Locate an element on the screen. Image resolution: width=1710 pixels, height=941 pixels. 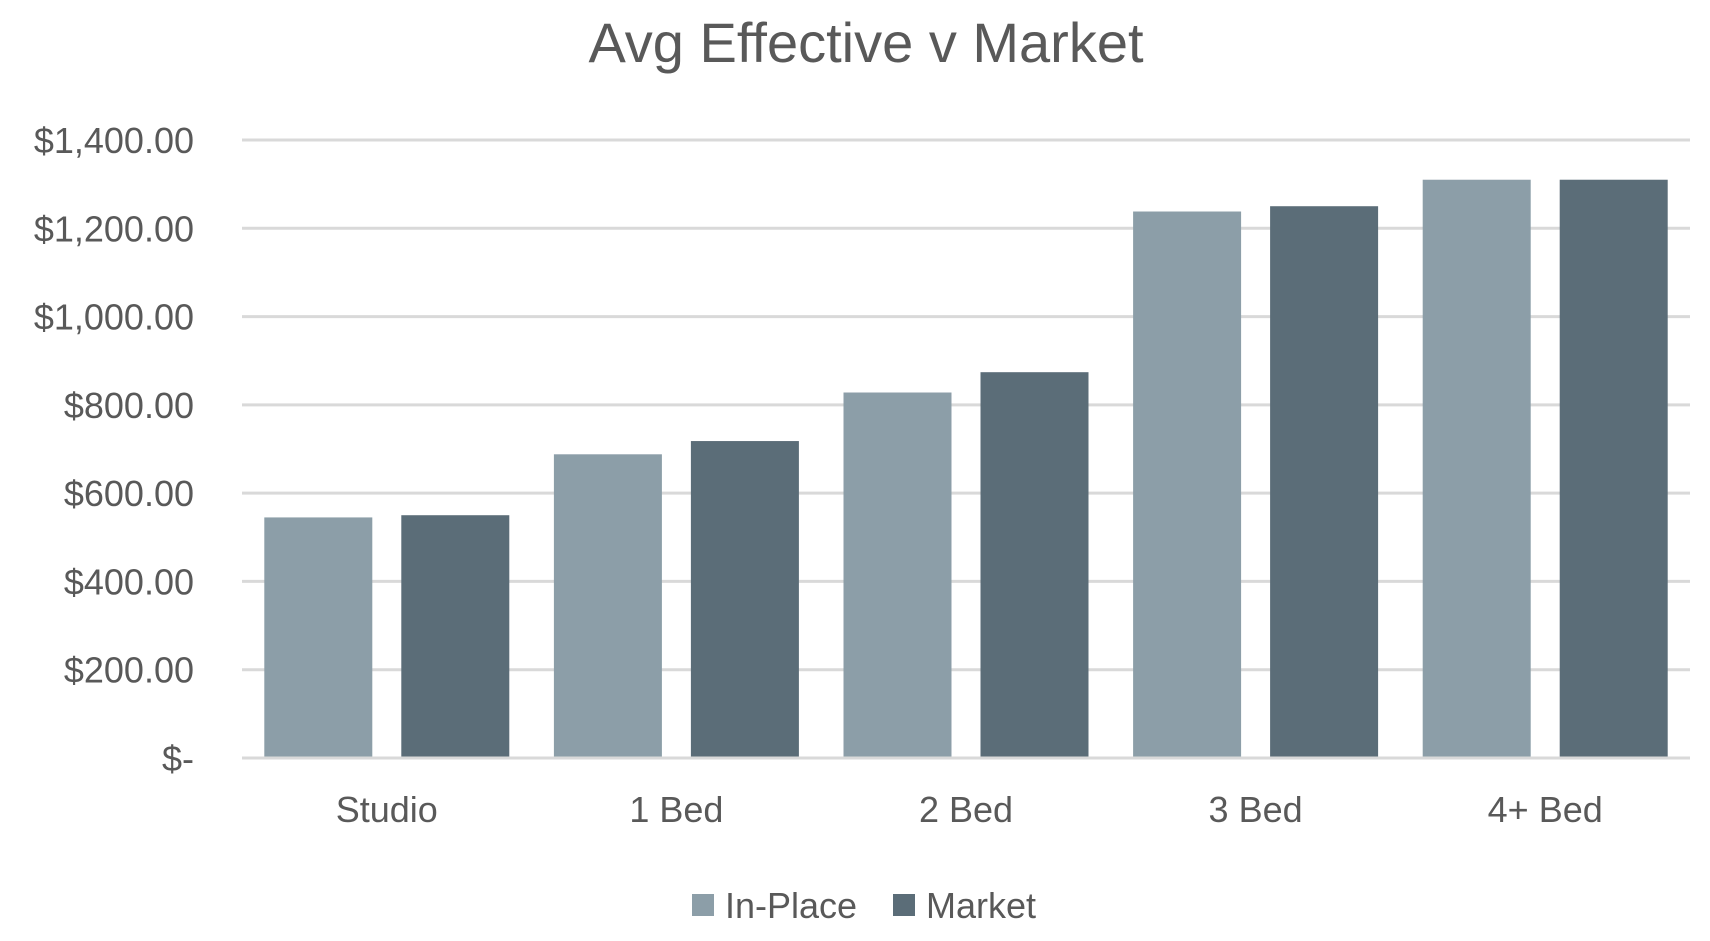
bar-market-4-bed is located at coordinates (1613, 468).